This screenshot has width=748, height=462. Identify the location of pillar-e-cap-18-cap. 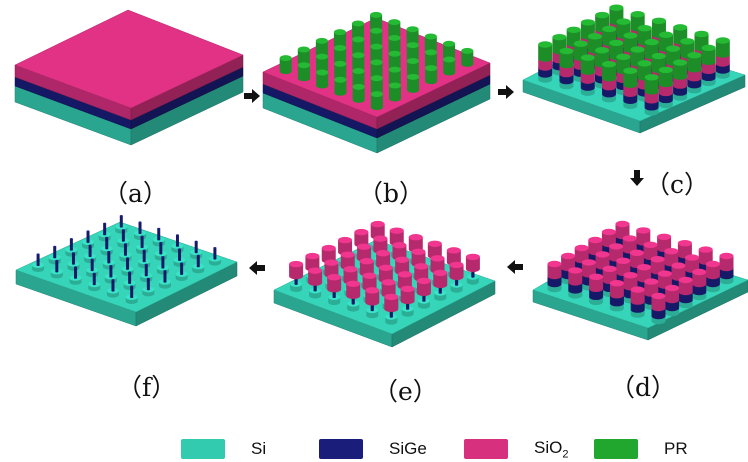
(366, 261).